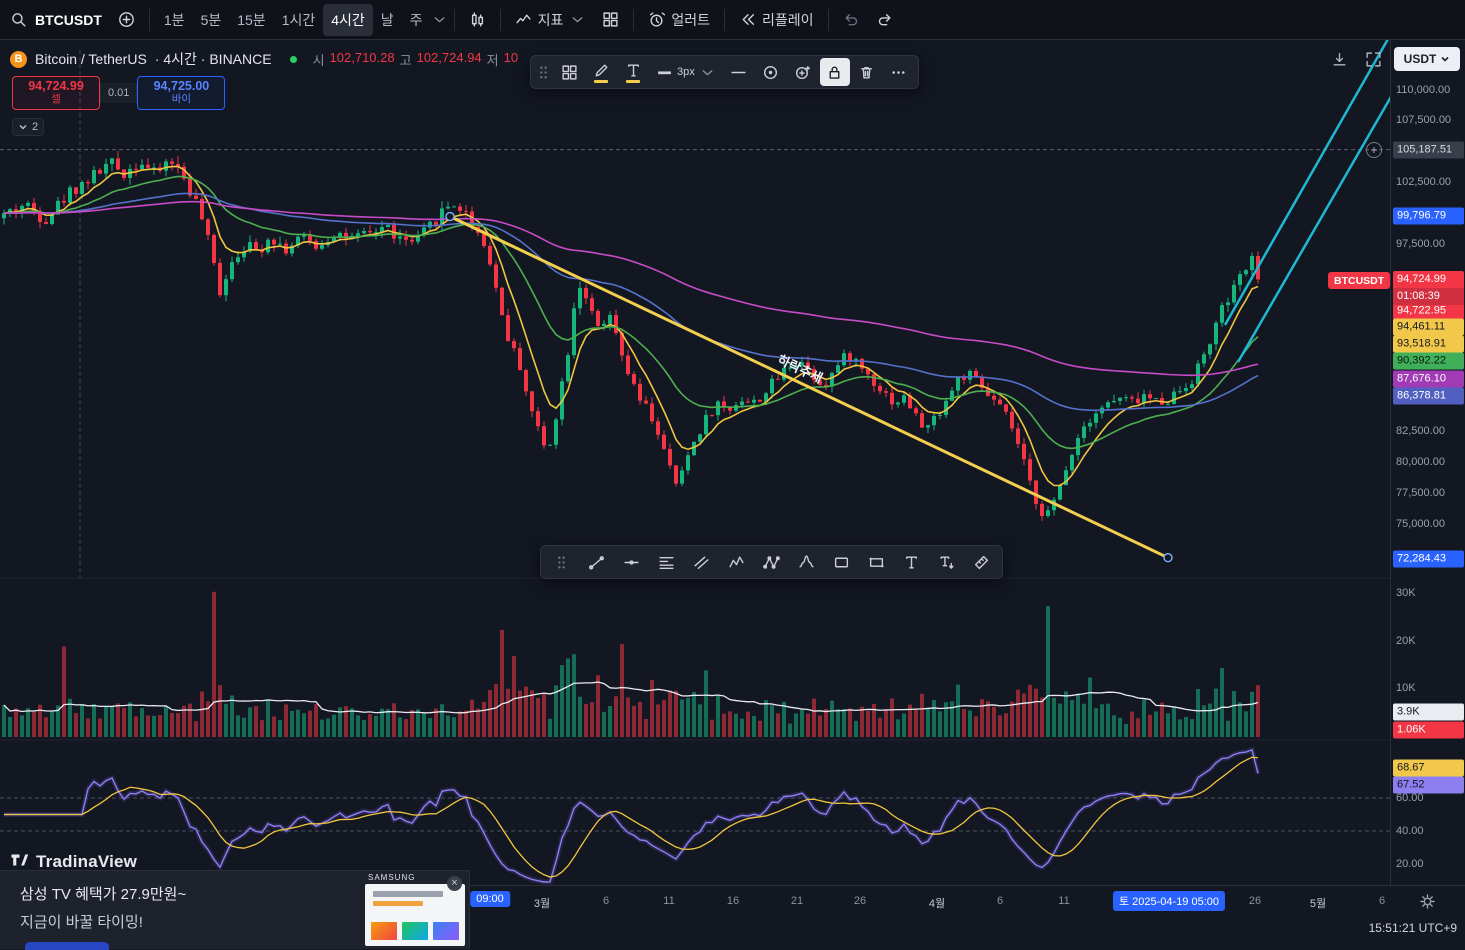 The height and width of the screenshot is (950, 1465). Describe the element at coordinates (841, 562) in the screenshot. I see `pattern-tool-icon` at that location.